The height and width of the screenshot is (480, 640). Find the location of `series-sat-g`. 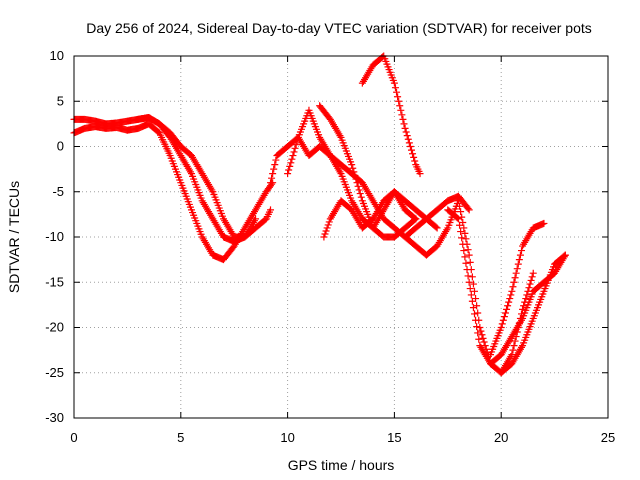

series-sat-g is located at coordinates (380, 214).